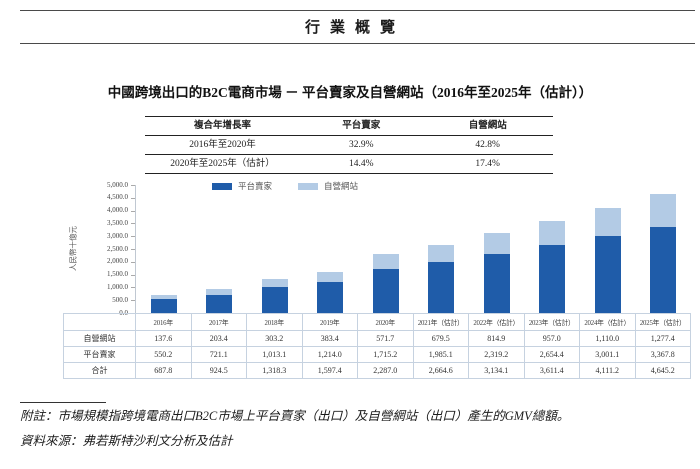 Image resolution: width=700 pixels, height=469 pixels. I want to click on year-cell: 2020年, so click(385, 322).